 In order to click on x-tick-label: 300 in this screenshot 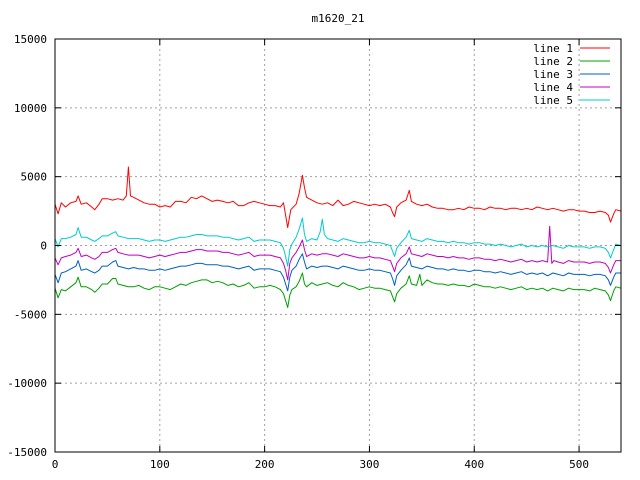, I will do `click(370, 464)`.